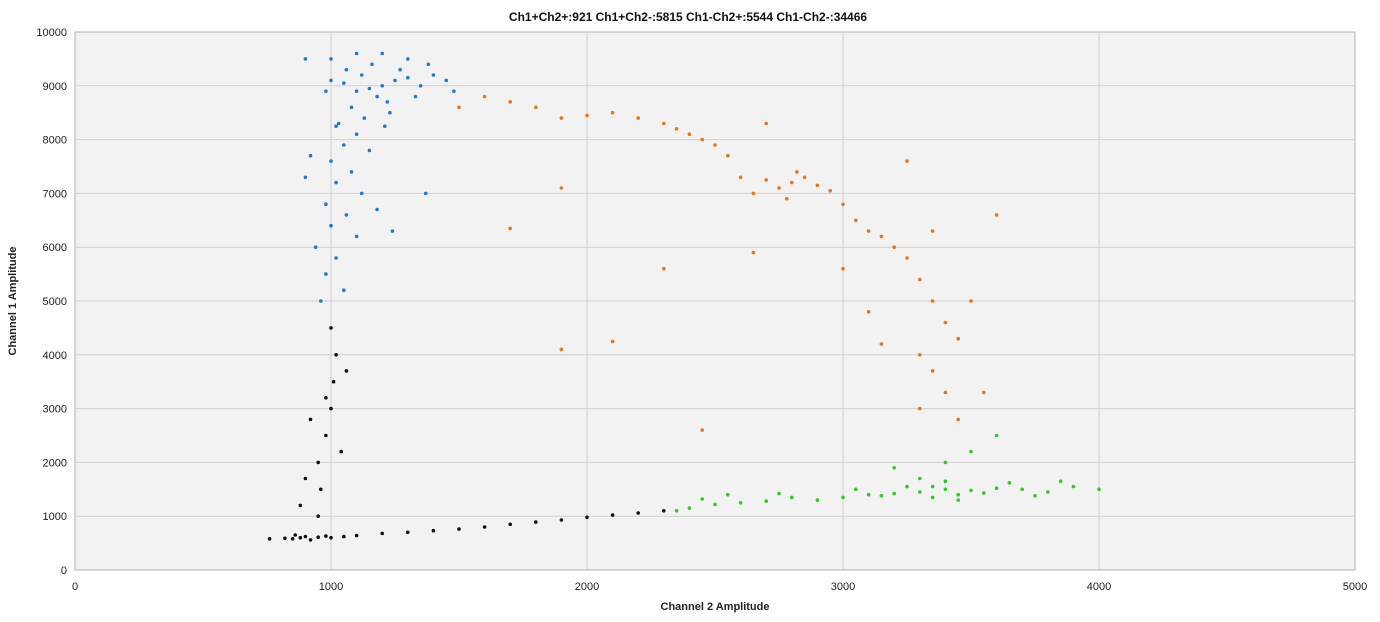 The image size is (1380, 622). I want to click on y-tick-label: 4000, so click(55, 356).